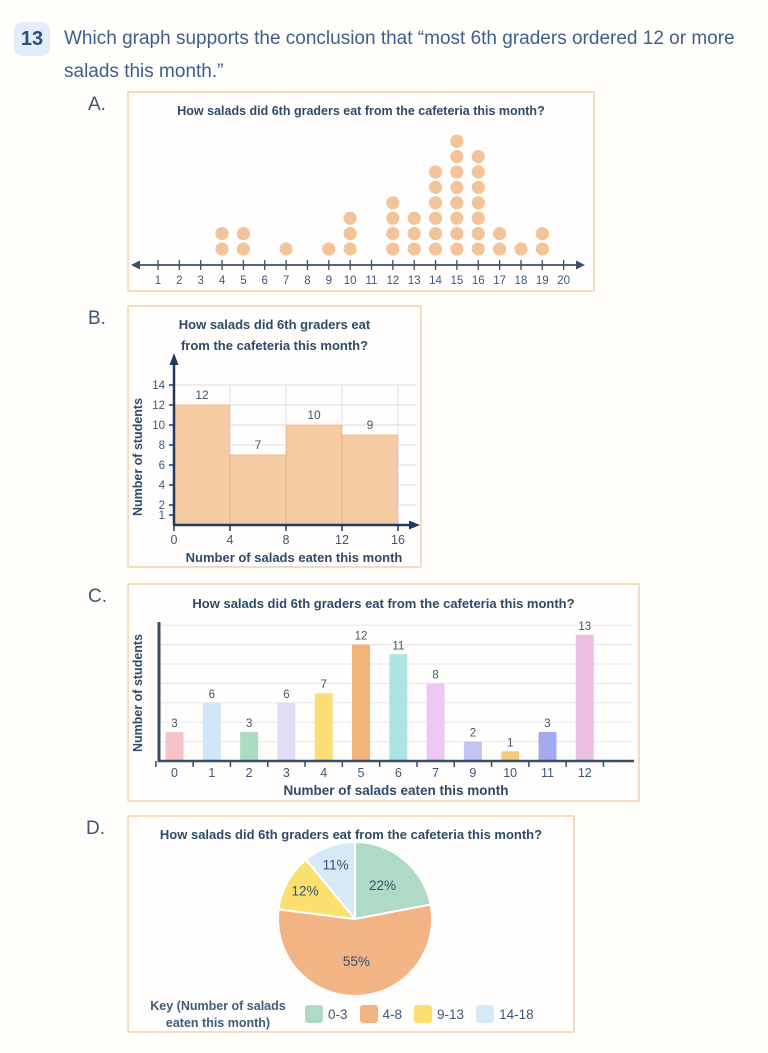 The height and width of the screenshot is (1053, 768). What do you see at coordinates (305, 891) in the screenshot?
I see `pie-slice-value-9-13: 12%` at bounding box center [305, 891].